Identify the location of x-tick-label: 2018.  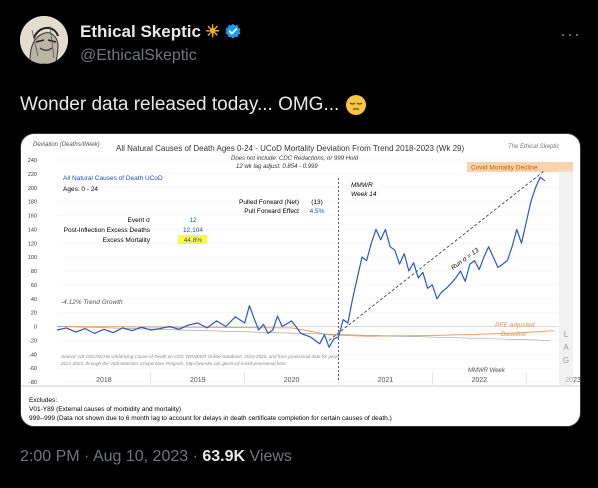
(104, 380).